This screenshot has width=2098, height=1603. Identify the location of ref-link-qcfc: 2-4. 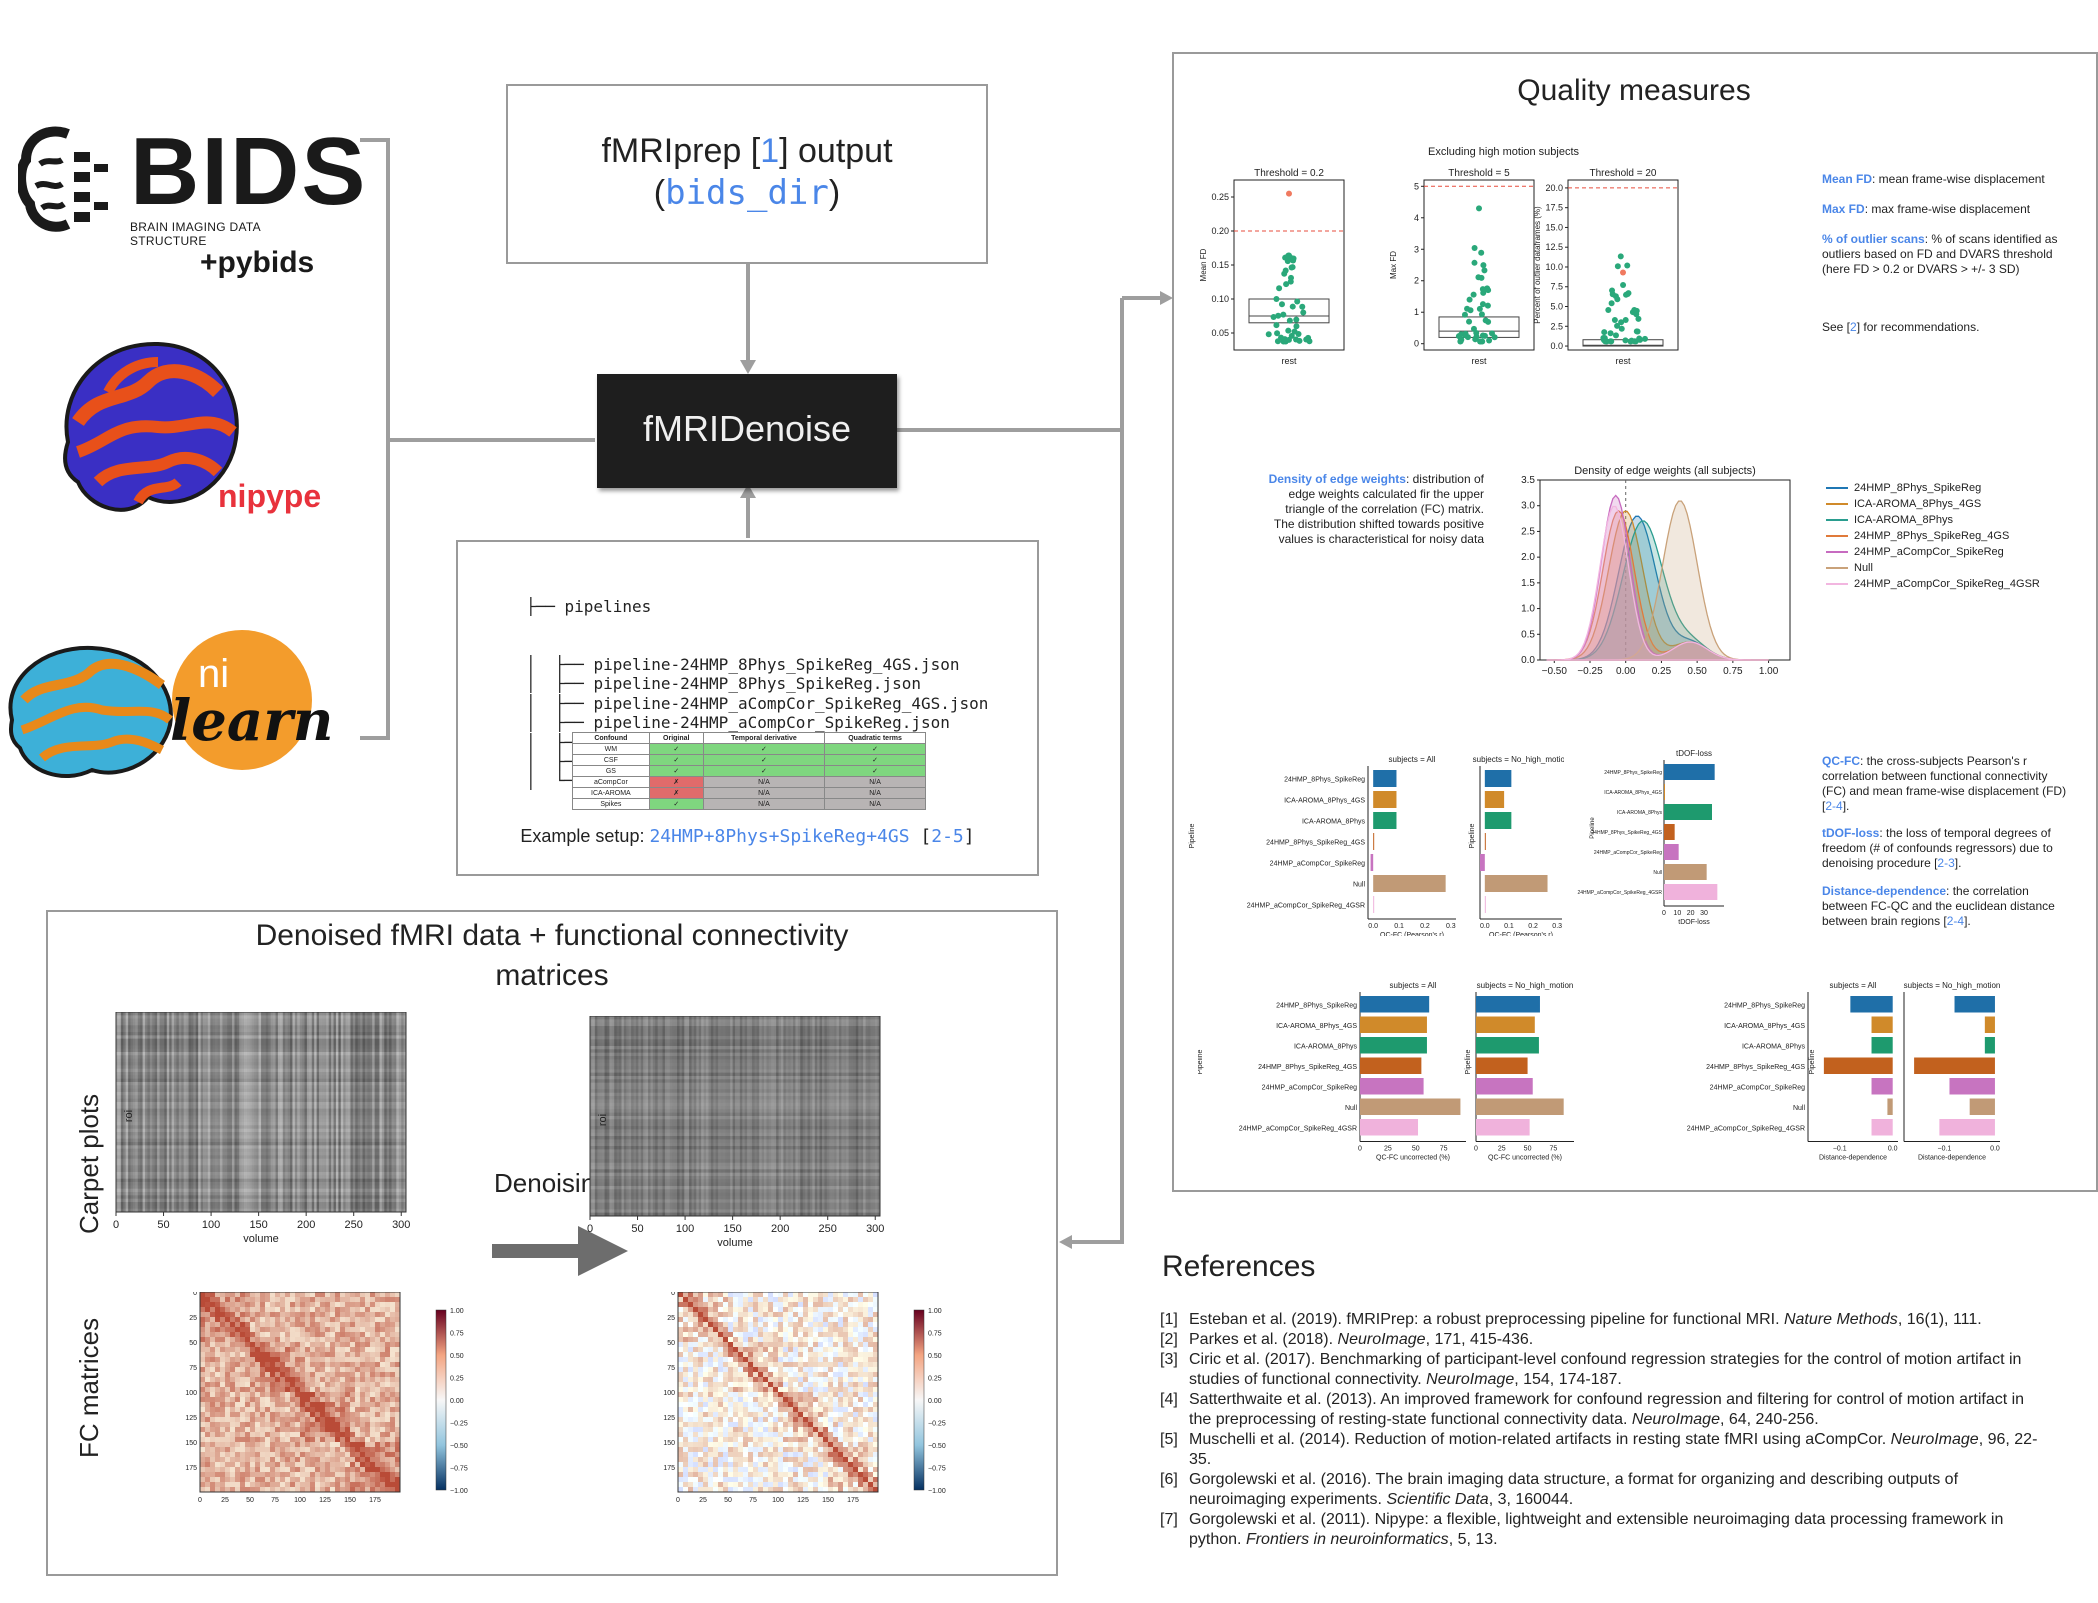
(1834, 806).